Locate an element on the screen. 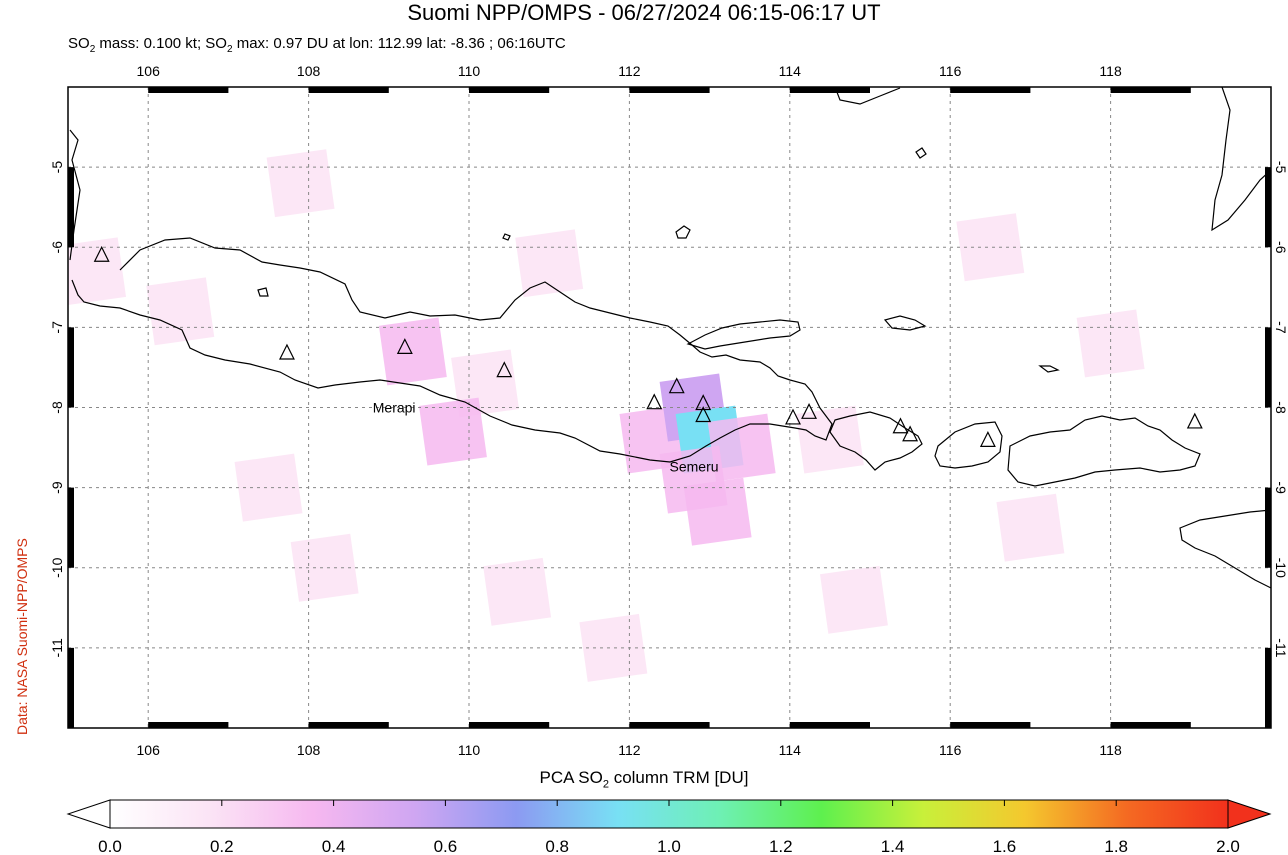 The width and height of the screenshot is (1288, 855). coastline-karimunjawa is located at coordinates (506, 237).